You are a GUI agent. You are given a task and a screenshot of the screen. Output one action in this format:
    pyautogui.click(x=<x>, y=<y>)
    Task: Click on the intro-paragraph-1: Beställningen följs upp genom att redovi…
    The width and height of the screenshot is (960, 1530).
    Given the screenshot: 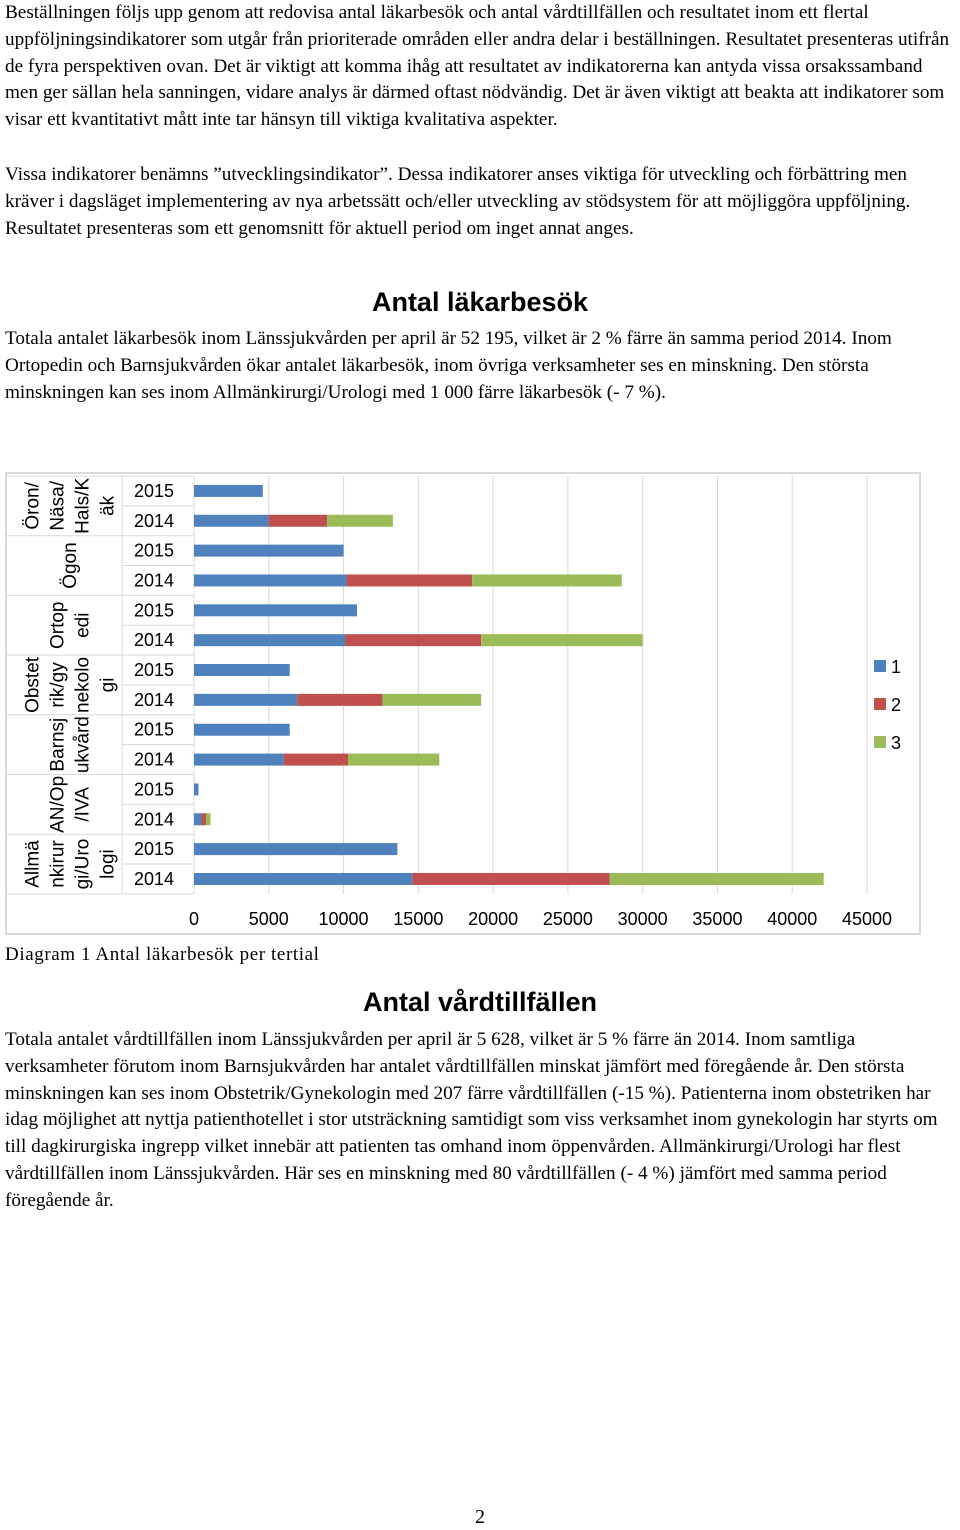 What is the action you would take?
    pyautogui.click(x=477, y=66)
    